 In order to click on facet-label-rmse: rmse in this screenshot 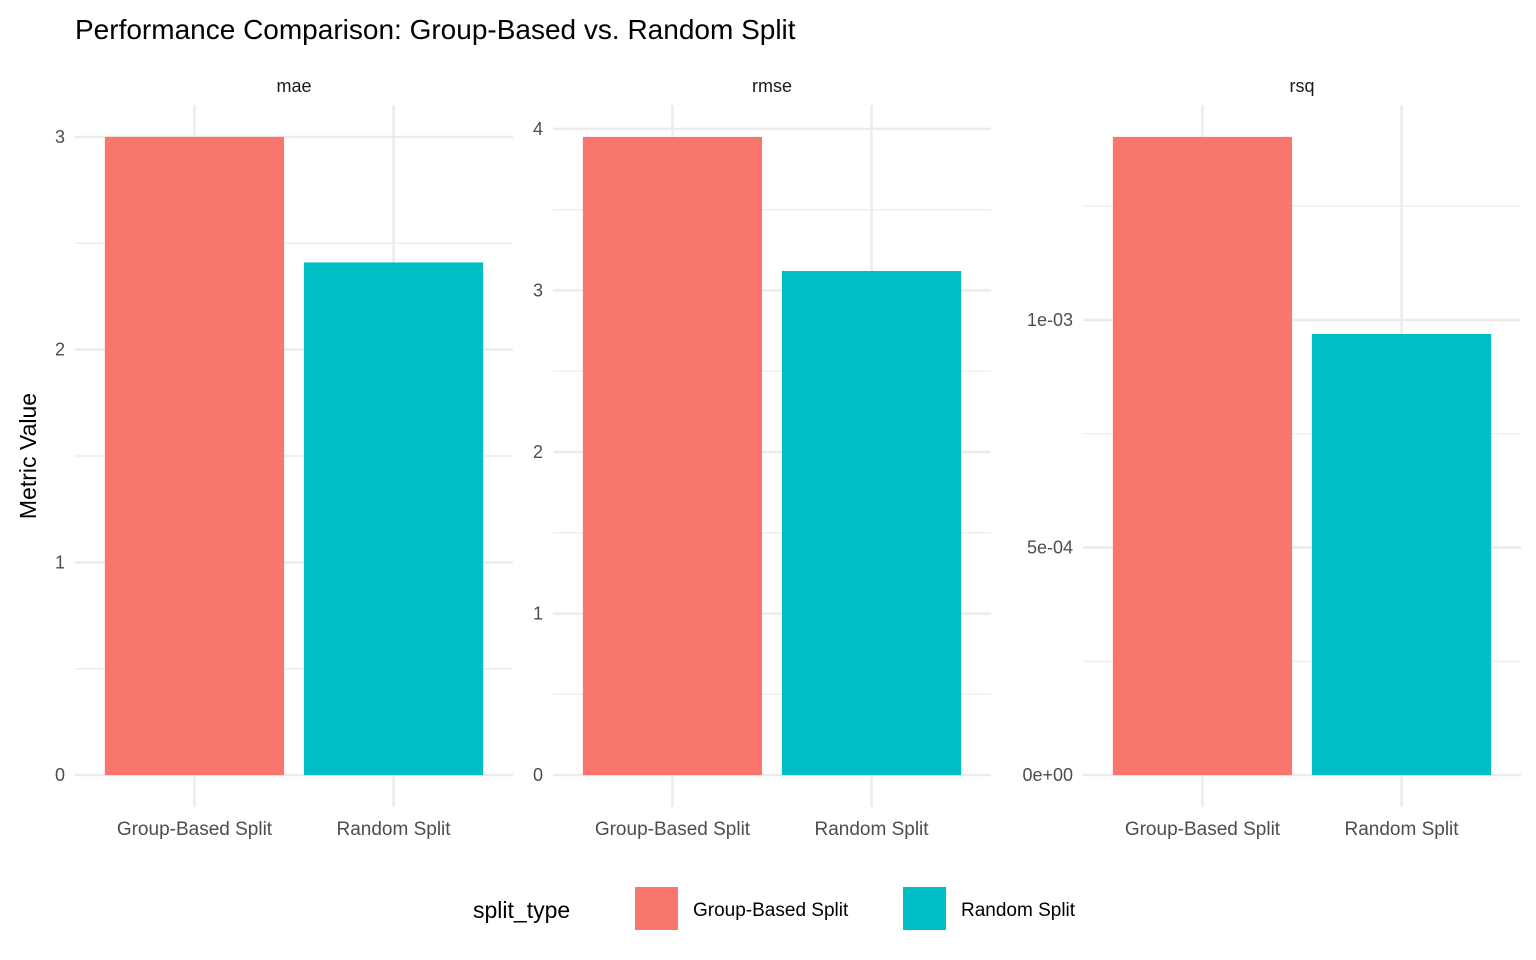, I will do `click(772, 86)`.